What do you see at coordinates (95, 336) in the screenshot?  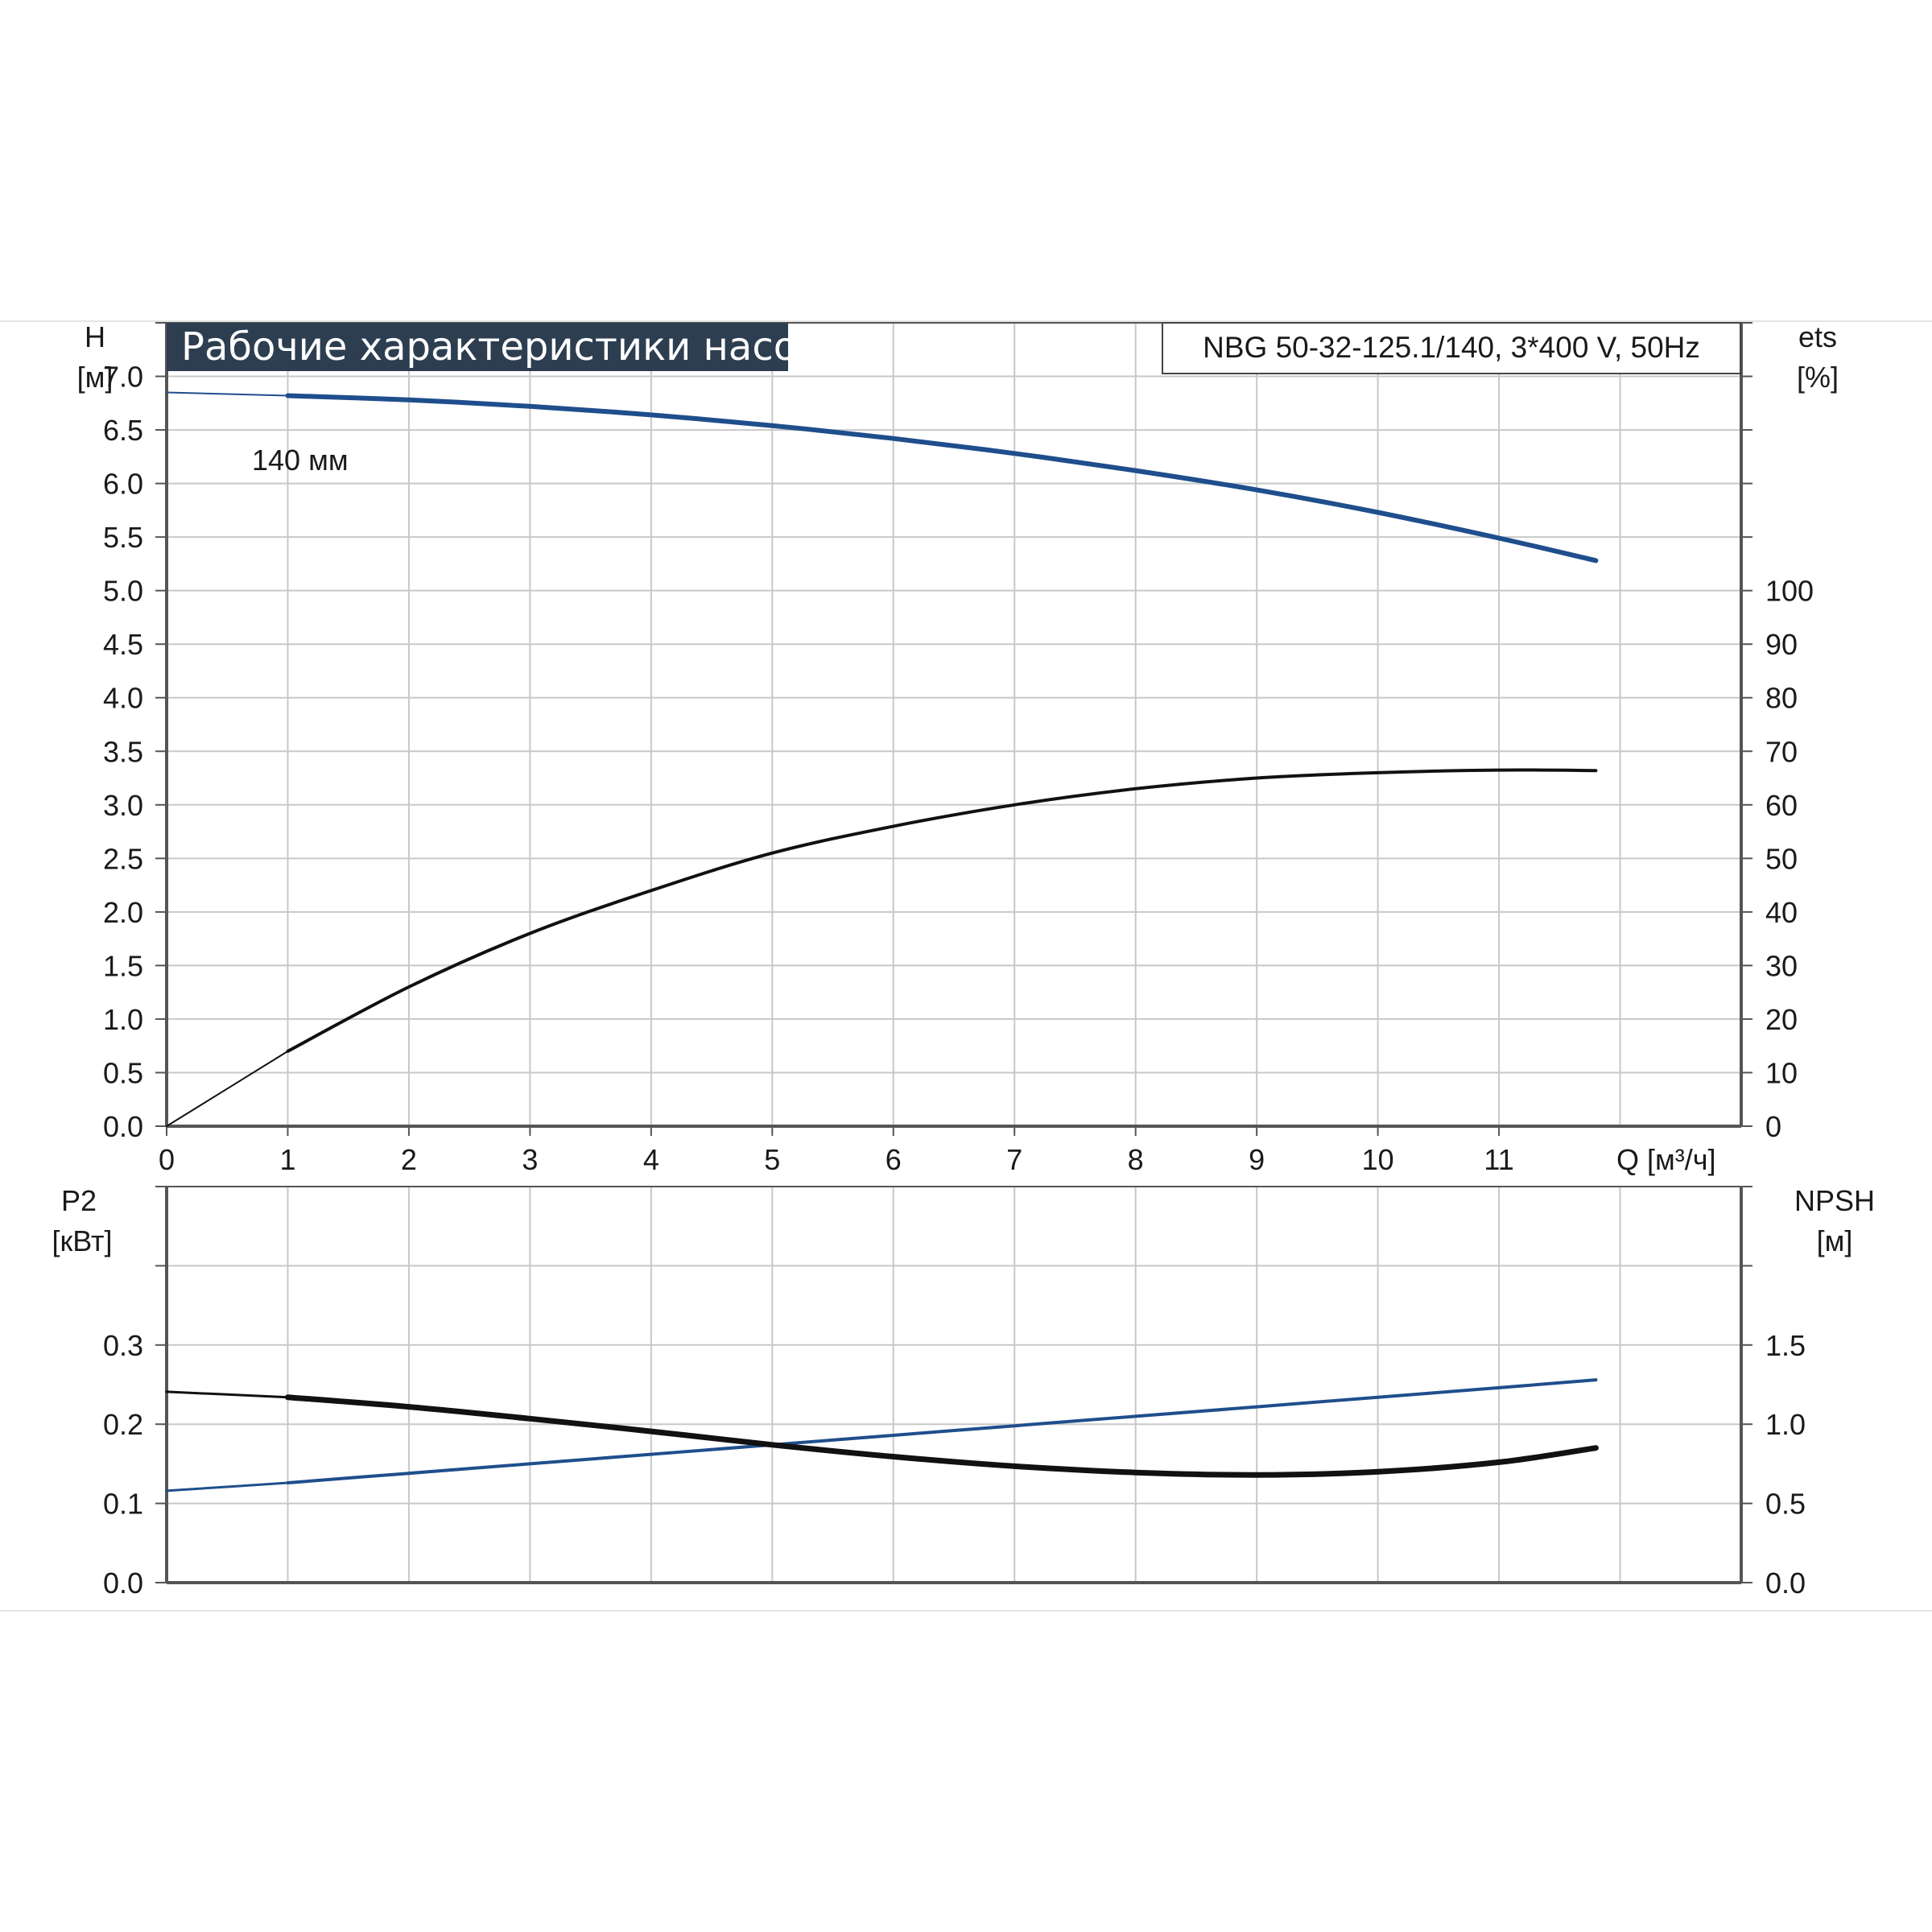 I see `top-left-axis-label: H` at bounding box center [95, 336].